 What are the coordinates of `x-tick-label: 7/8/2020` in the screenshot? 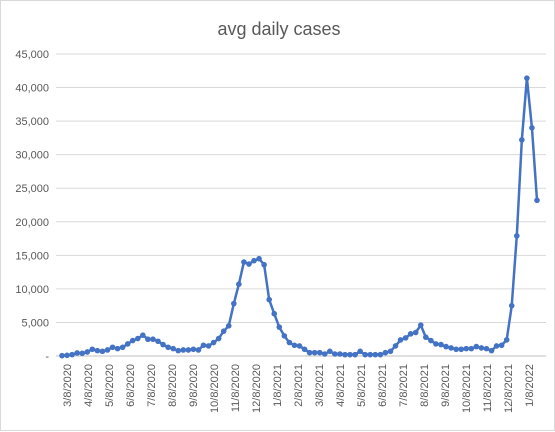 It's located at (152, 385).